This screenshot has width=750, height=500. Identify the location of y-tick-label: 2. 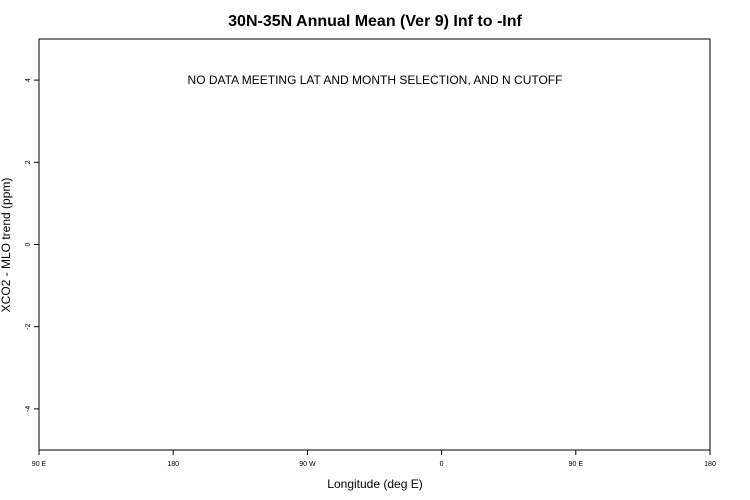
(28, 162).